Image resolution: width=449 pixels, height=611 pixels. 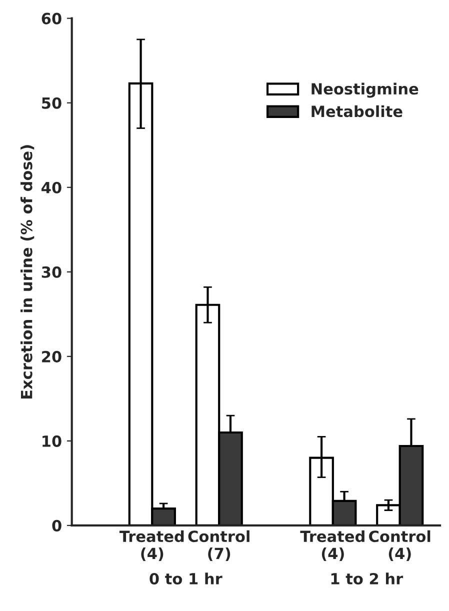 What do you see at coordinates (399, 546) in the screenshot?
I see `x-tick-label: Control (4)` at bounding box center [399, 546].